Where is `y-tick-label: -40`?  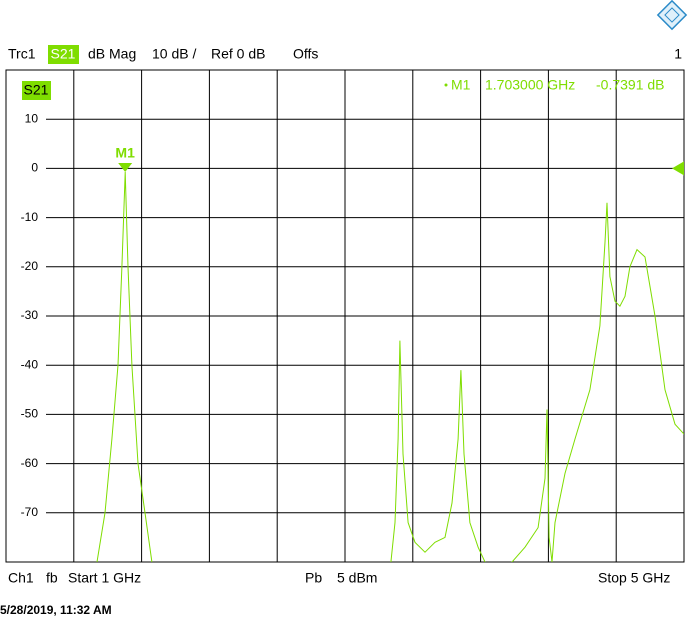 y-tick-label: -40 is located at coordinates (30, 364).